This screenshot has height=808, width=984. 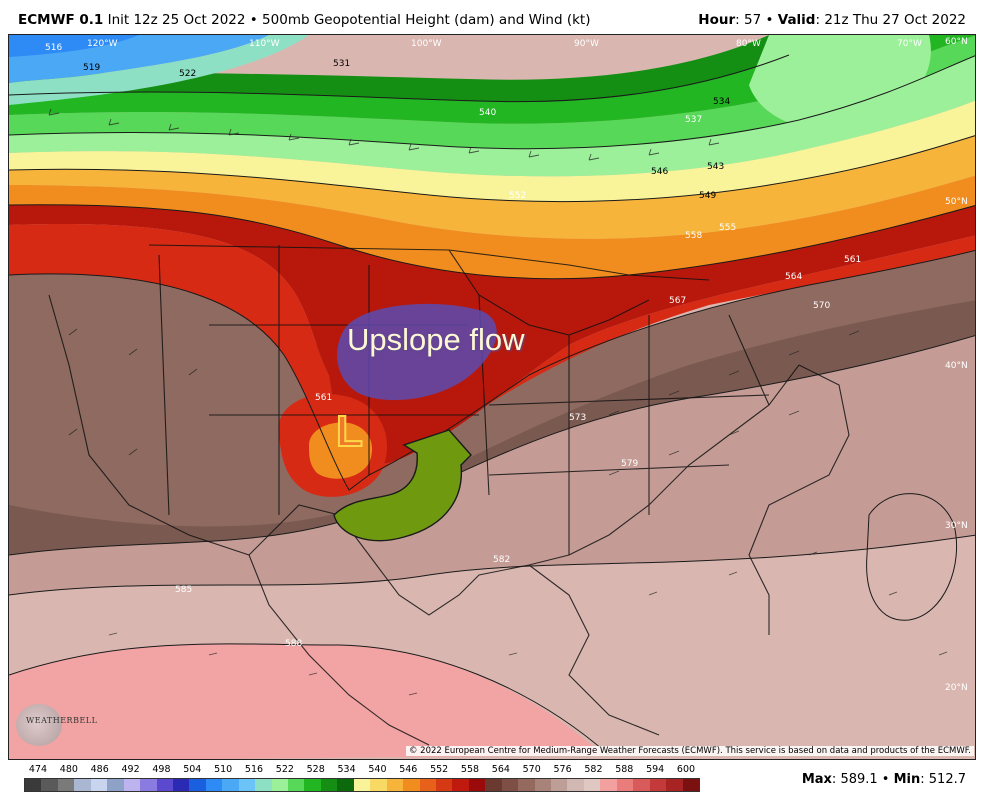 I want to click on scale-tick-label: 480, so click(x=68, y=769).